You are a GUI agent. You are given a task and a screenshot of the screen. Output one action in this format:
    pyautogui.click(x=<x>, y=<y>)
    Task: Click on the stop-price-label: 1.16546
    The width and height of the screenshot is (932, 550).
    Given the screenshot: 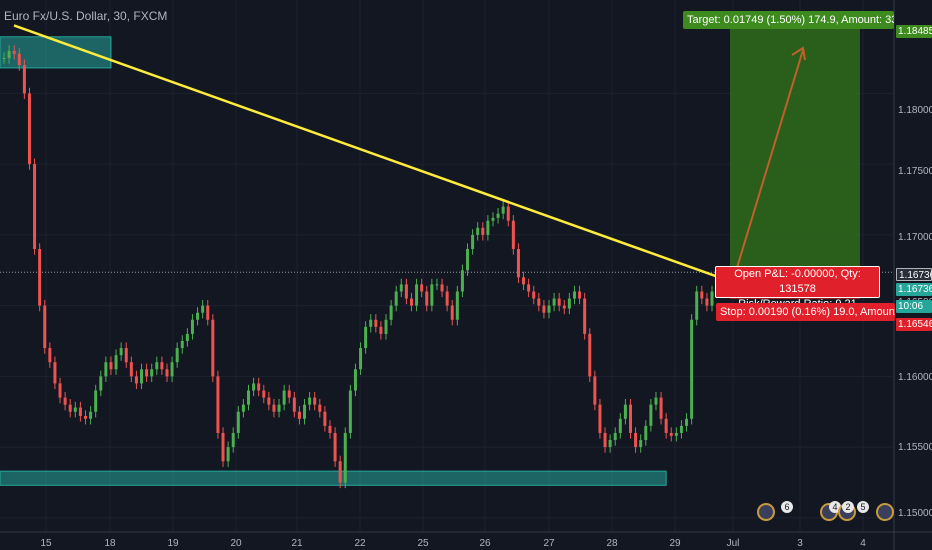 What is the action you would take?
    pyautogui.click(x=914, y=324)
    